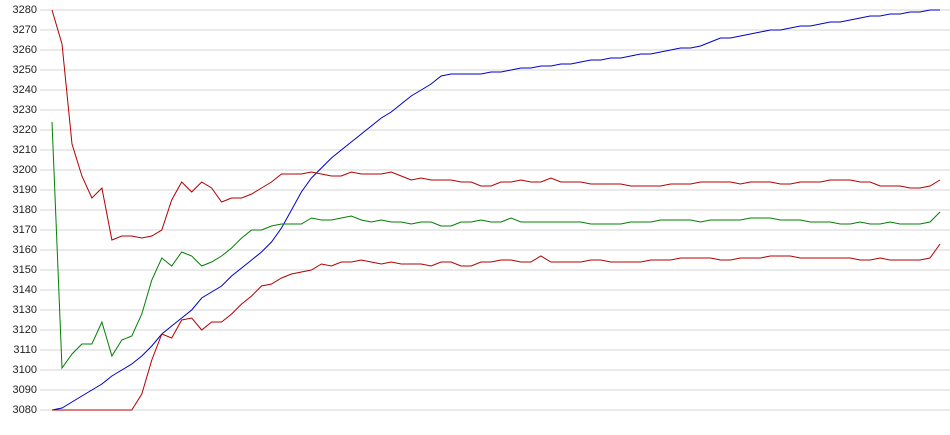 The width and height of the screenshot is (950, 435). I want to click on y-tick-label: 3190, so click(25, 190).